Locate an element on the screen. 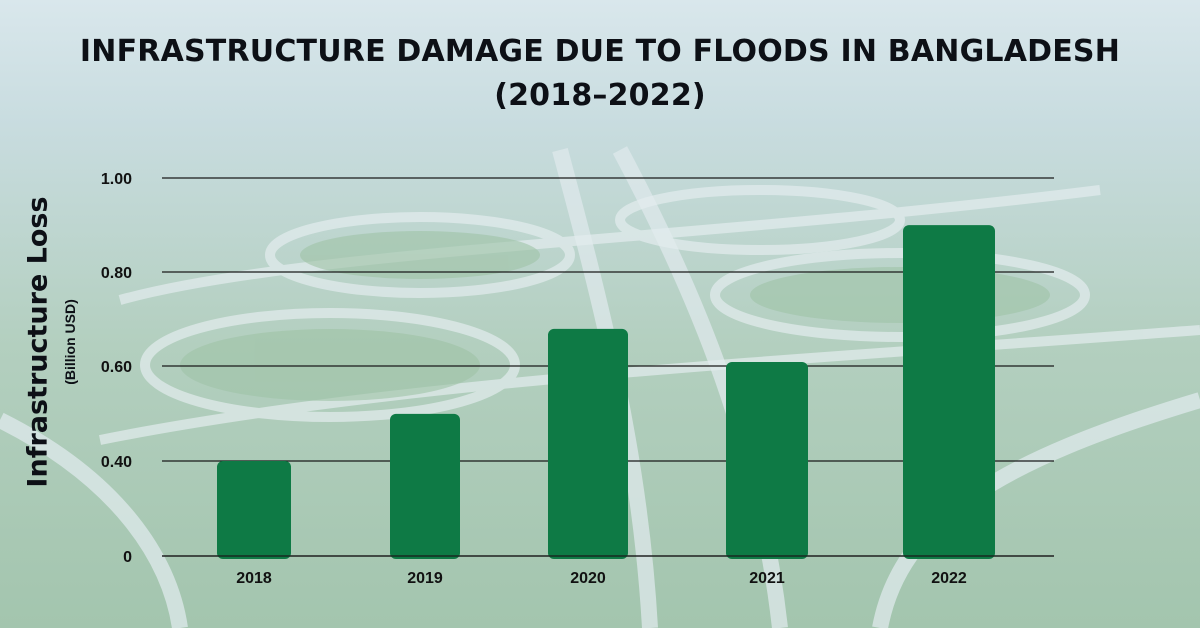  x-tick-label: 2018 is located at coordinates (254, 578).